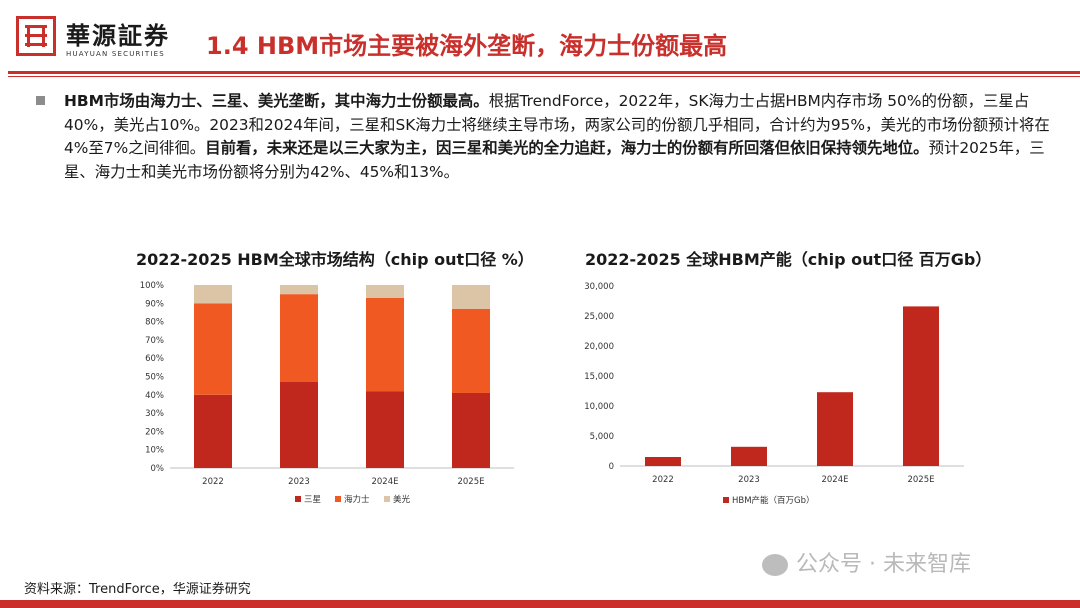 The width and height of the screenshot is (1080, 608). What do you see at coordinates (154, 359) in the screenshot?
I see `y-tick-label: 60%` at bounding box center [154, 359].